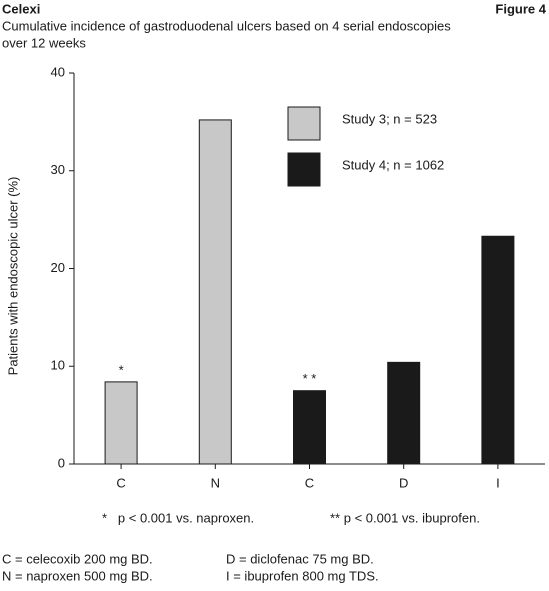  Describe the element at coordinates (310, 378) in the screenshot. I see `bar-annotation: * *` at that location.